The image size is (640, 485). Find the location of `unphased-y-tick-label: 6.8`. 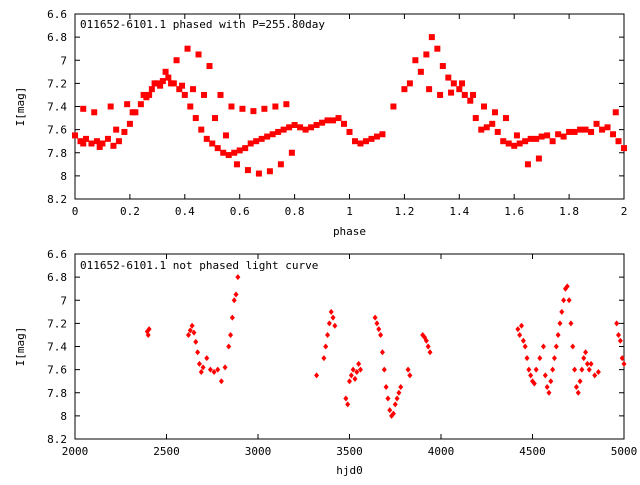

unphased-y-tick-label: 6.8 is located at coordinates (57, 277).